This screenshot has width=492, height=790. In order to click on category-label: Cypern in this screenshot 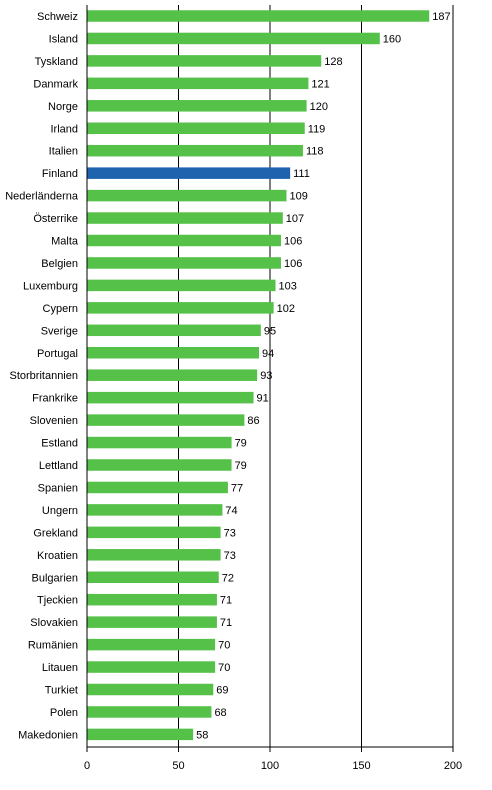, I will do `click(60, 309)`.